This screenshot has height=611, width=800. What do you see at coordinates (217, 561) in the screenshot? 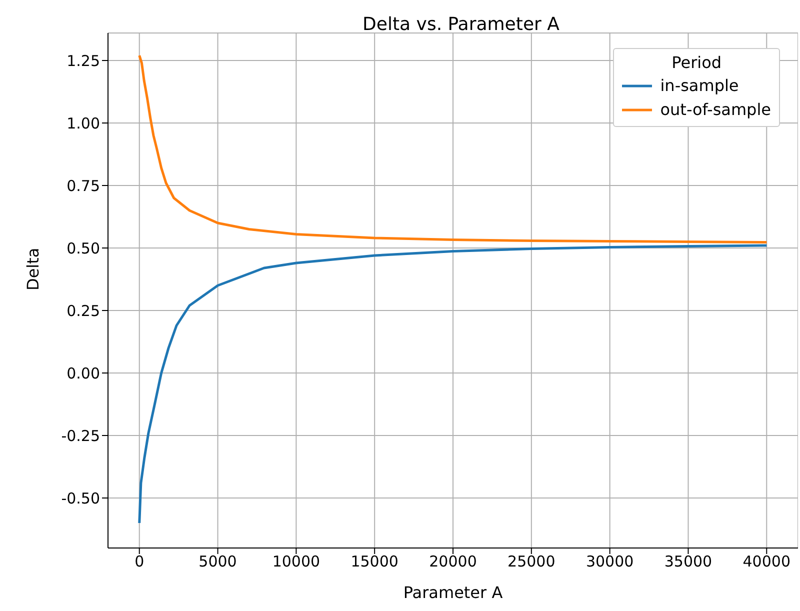
I see `x-tick-label: 5000` at bounding box center [217, 561].